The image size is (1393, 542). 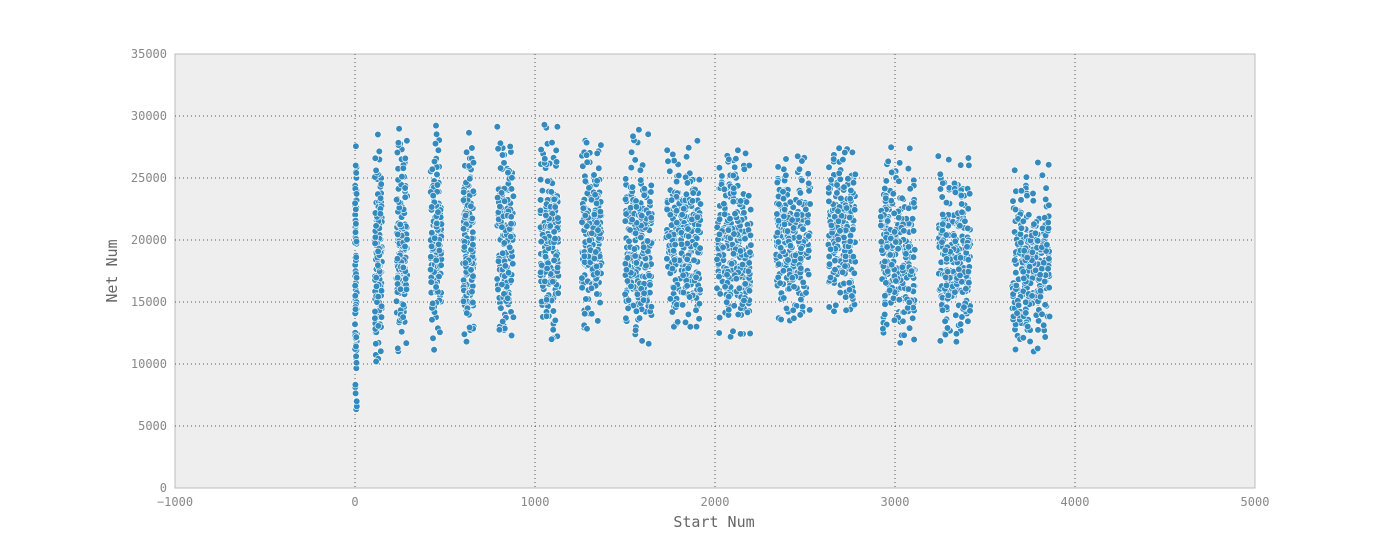 I want to click on x-tick-label: 5000, so click(x=1255, y=502).